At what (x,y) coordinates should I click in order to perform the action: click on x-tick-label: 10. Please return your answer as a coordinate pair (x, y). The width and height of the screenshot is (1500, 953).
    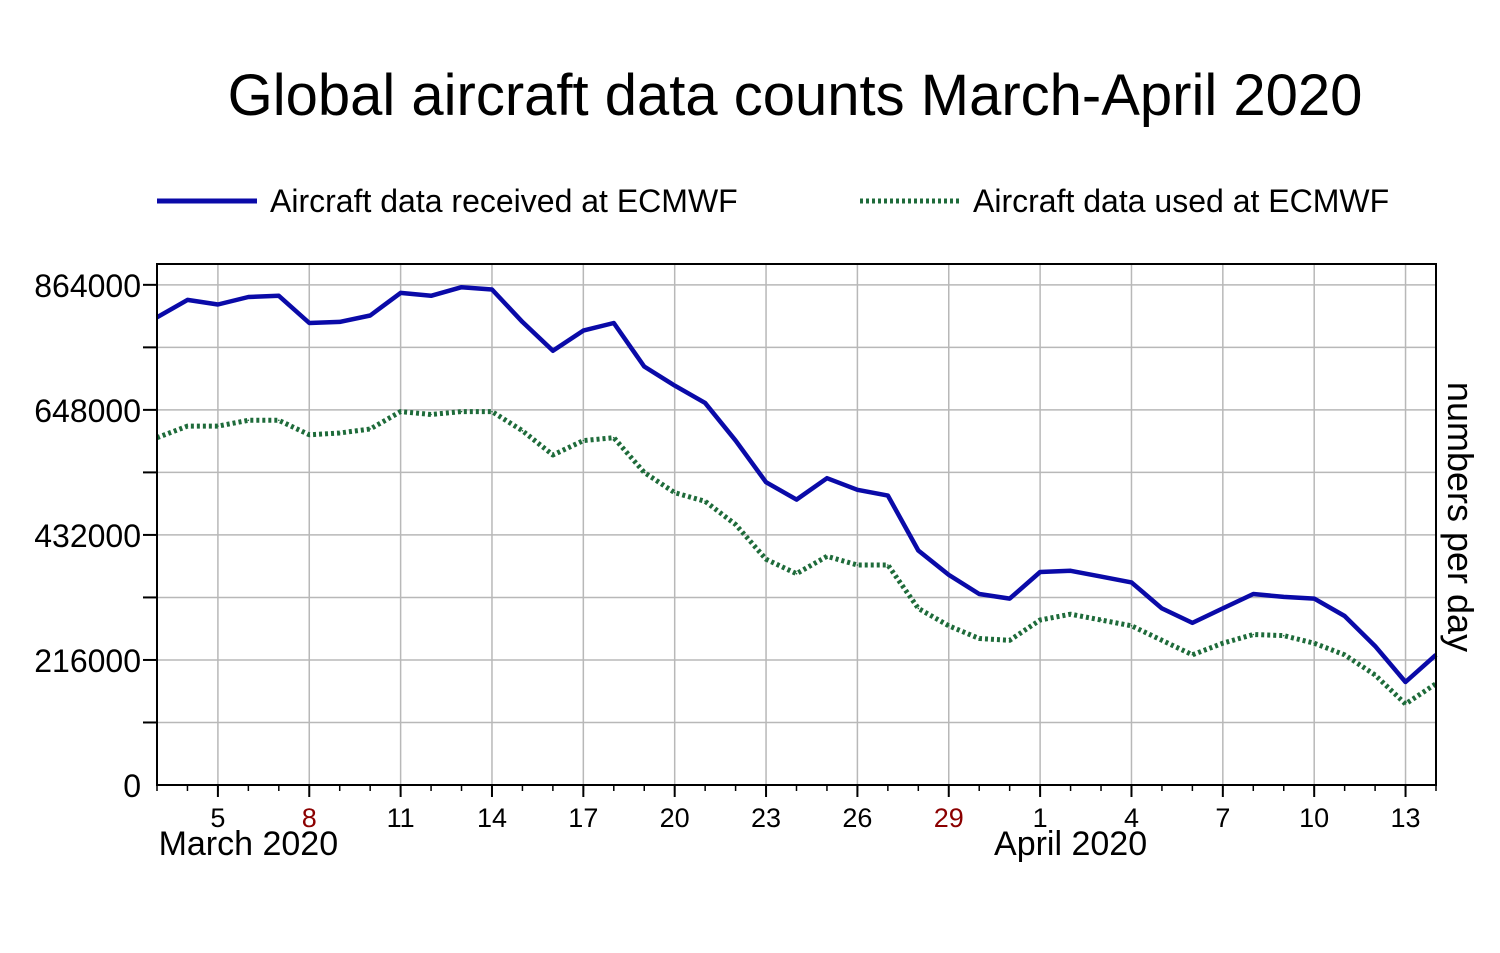
    Looking at the image, I should click on (1314, 818).